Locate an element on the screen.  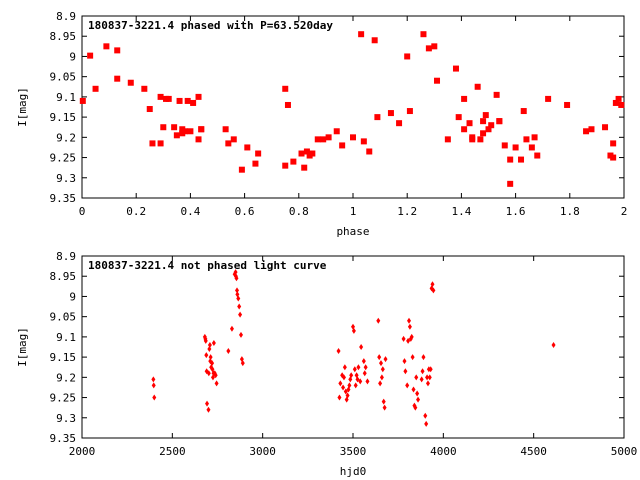
y-tick-label: 9.25 is located at coordinates (63, 158).